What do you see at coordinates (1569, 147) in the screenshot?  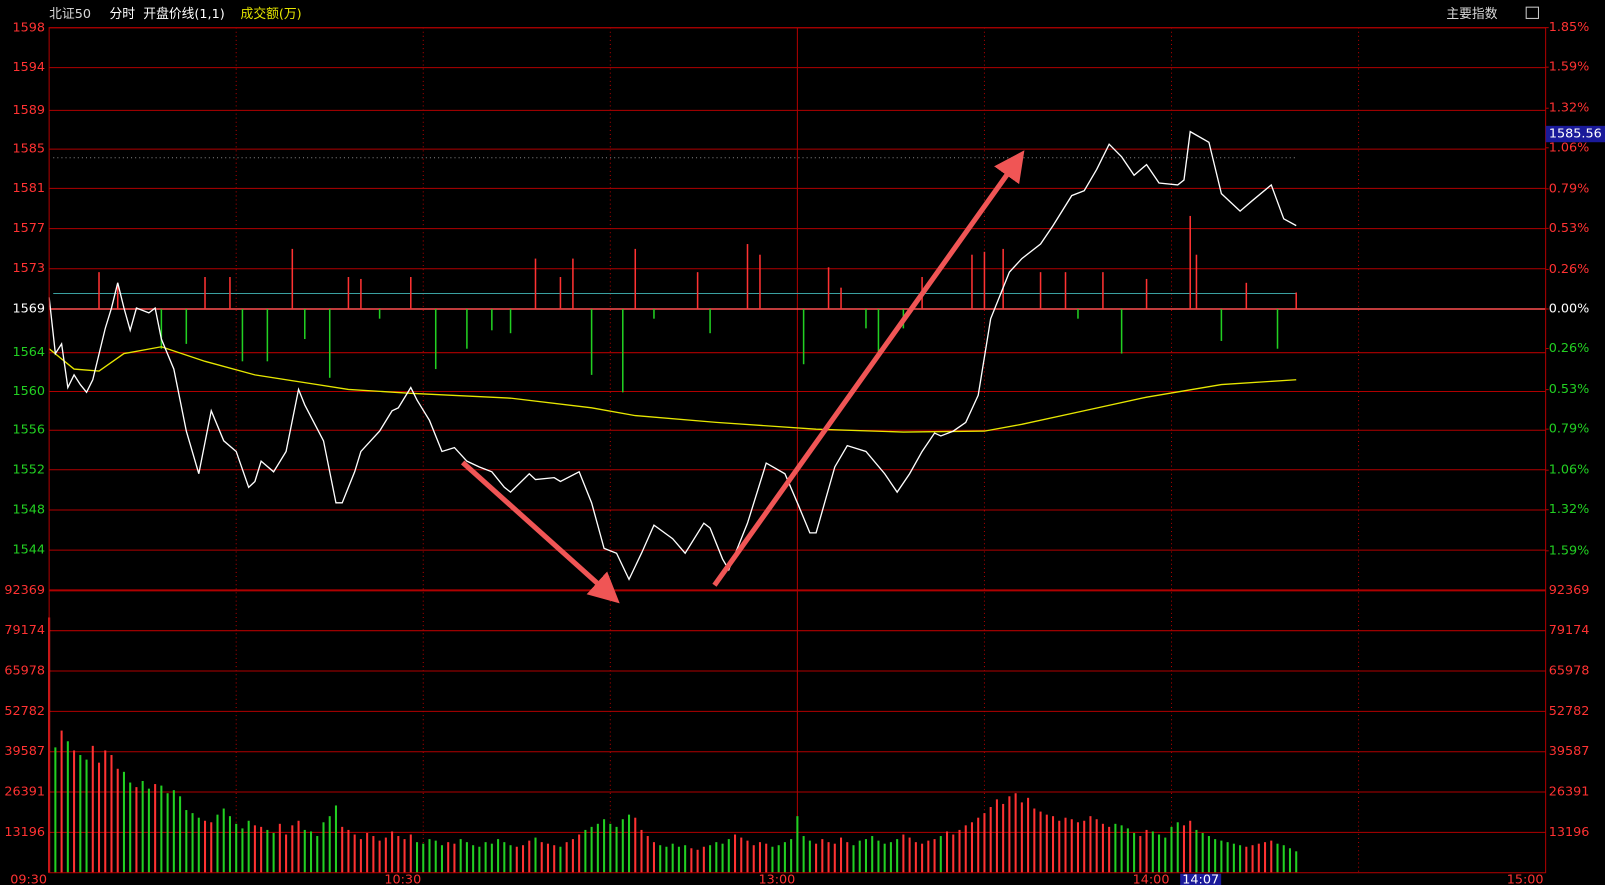 I see `y2-tick-label: 1.06%` at bounding box center [1569, 147].